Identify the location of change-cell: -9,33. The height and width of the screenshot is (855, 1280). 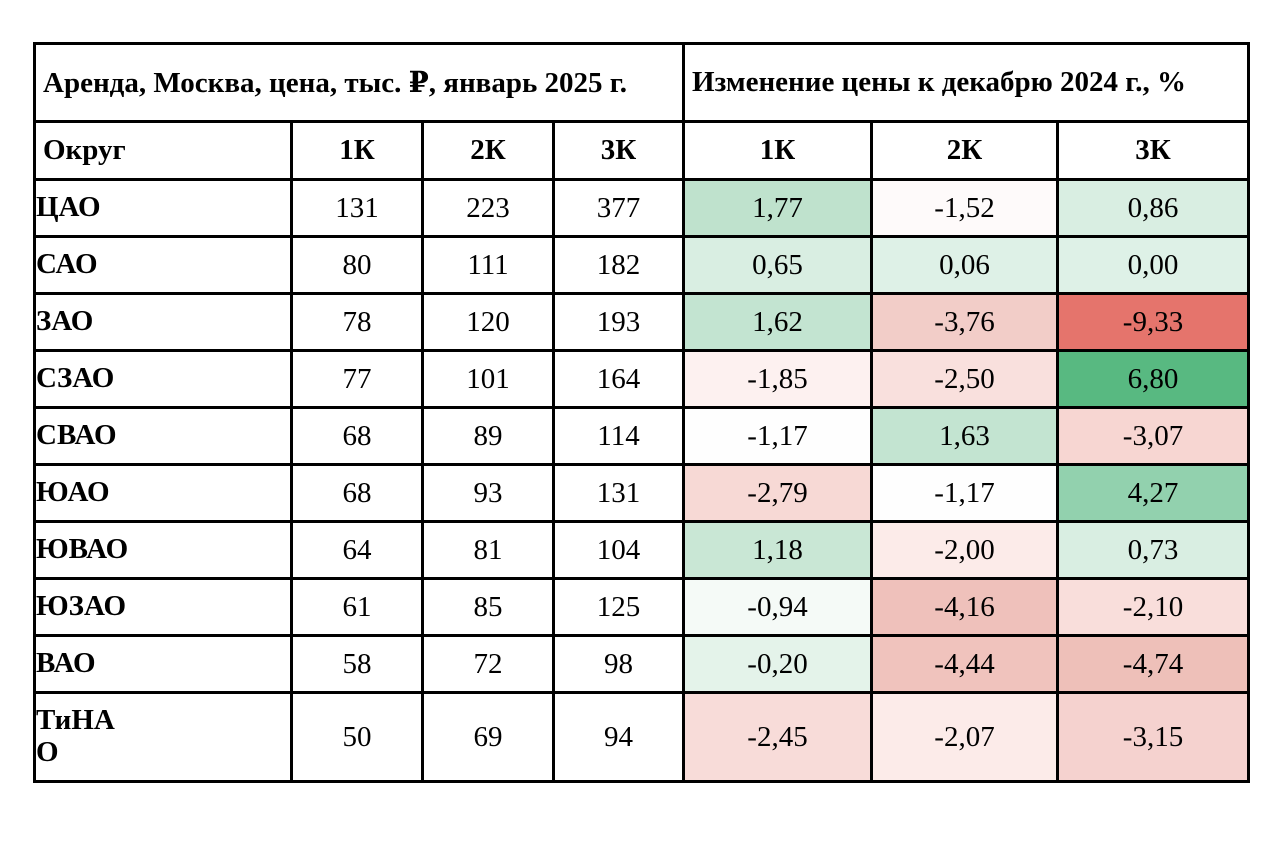
(1153, 322).